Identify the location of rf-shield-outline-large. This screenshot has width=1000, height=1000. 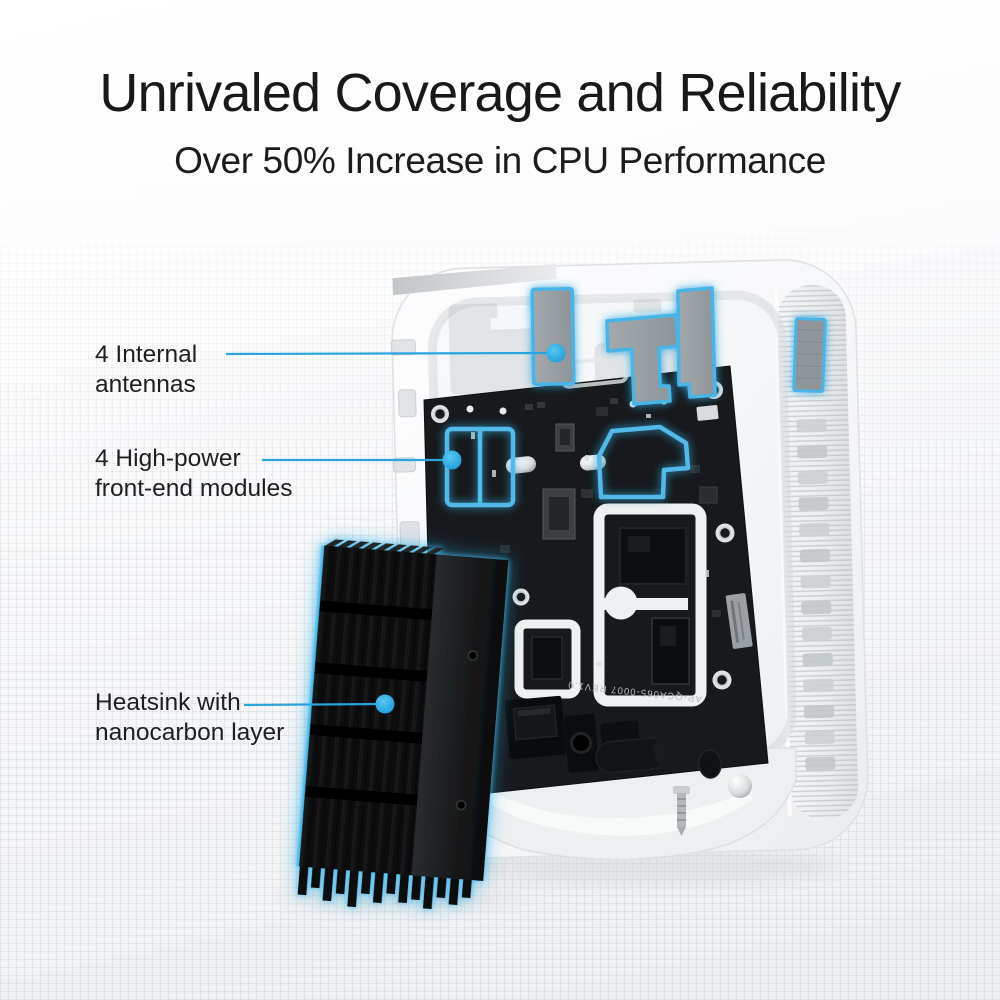
(650, 605).